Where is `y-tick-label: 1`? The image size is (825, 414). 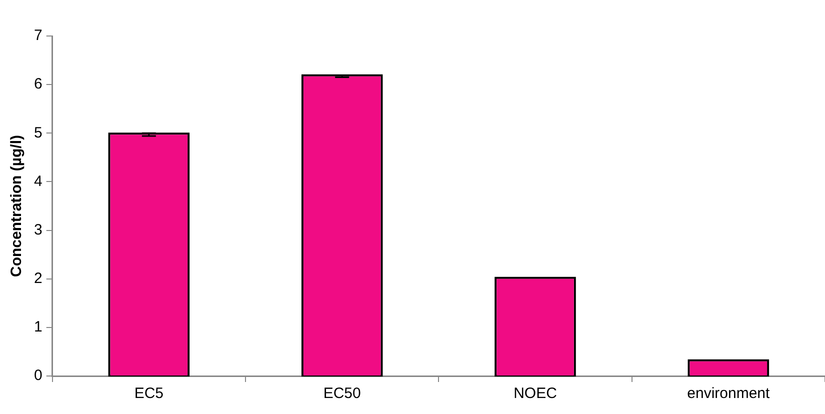
y-tick-label: 1 is located at coordinates (38, 327).